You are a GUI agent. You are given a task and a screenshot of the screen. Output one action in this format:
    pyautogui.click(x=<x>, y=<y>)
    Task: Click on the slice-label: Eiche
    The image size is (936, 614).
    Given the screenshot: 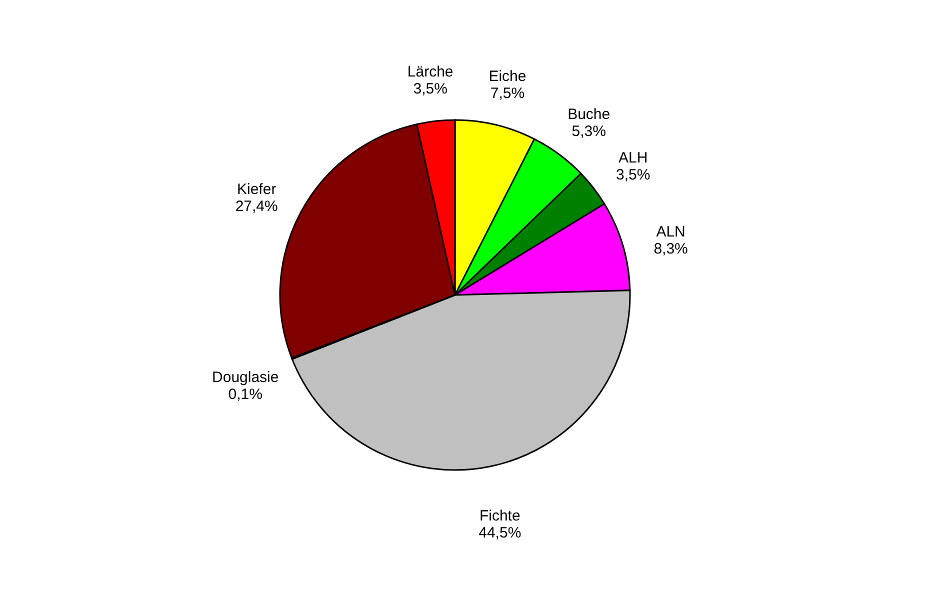 What is the action you would take?
    pyautogui.click(x=507, y=77)
    